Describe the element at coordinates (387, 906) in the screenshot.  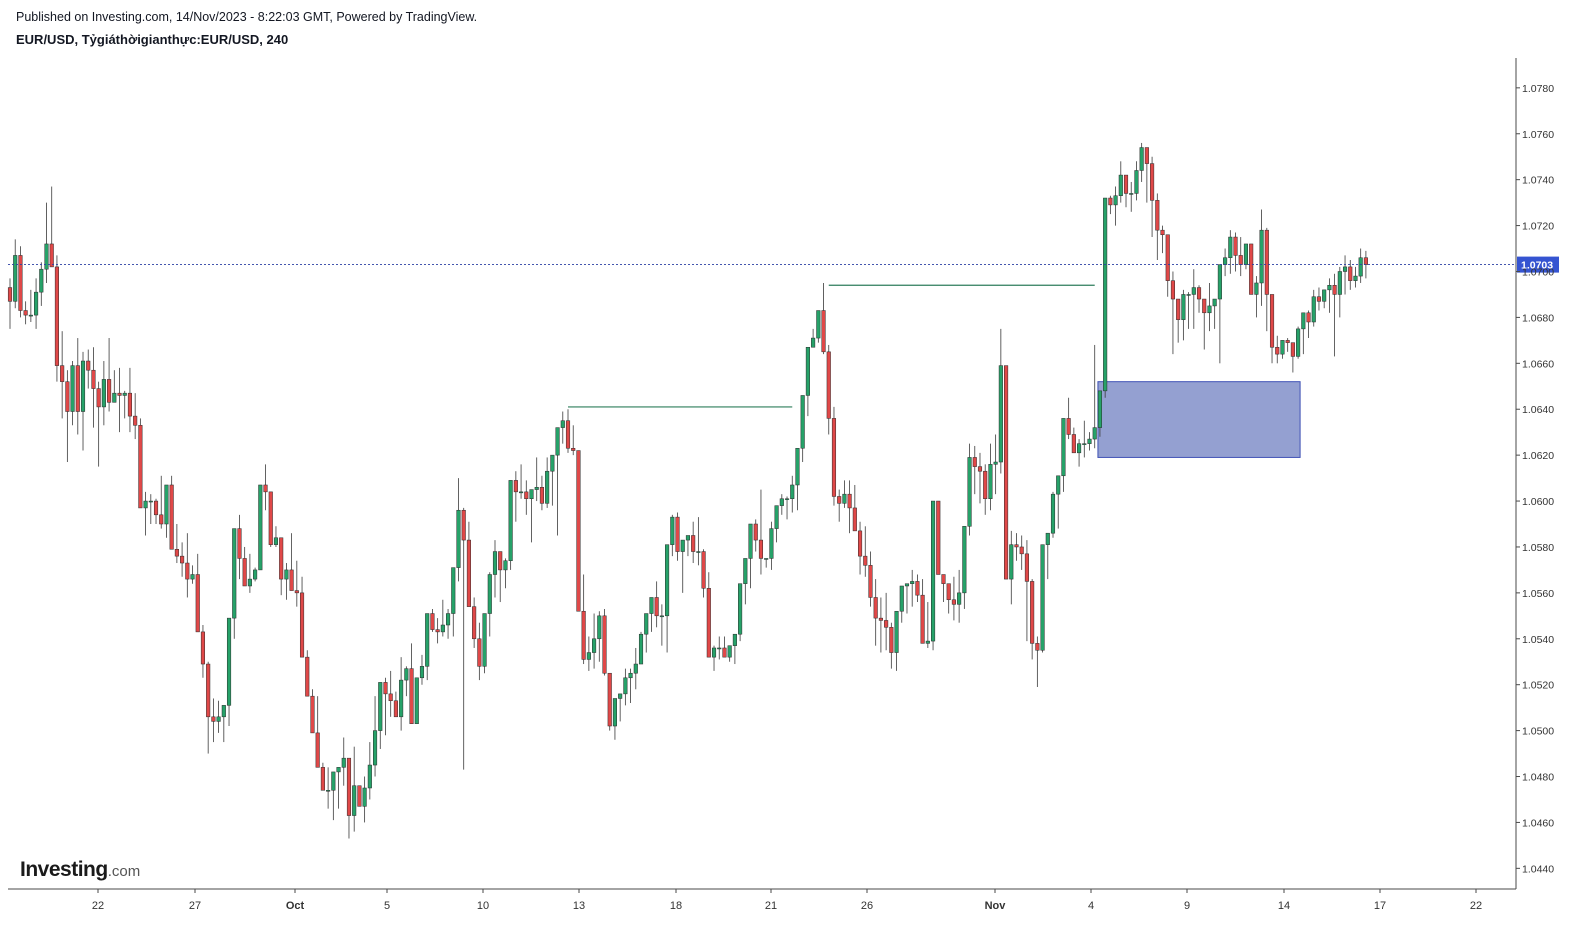
I see `time-tick-label: 5` at that location.